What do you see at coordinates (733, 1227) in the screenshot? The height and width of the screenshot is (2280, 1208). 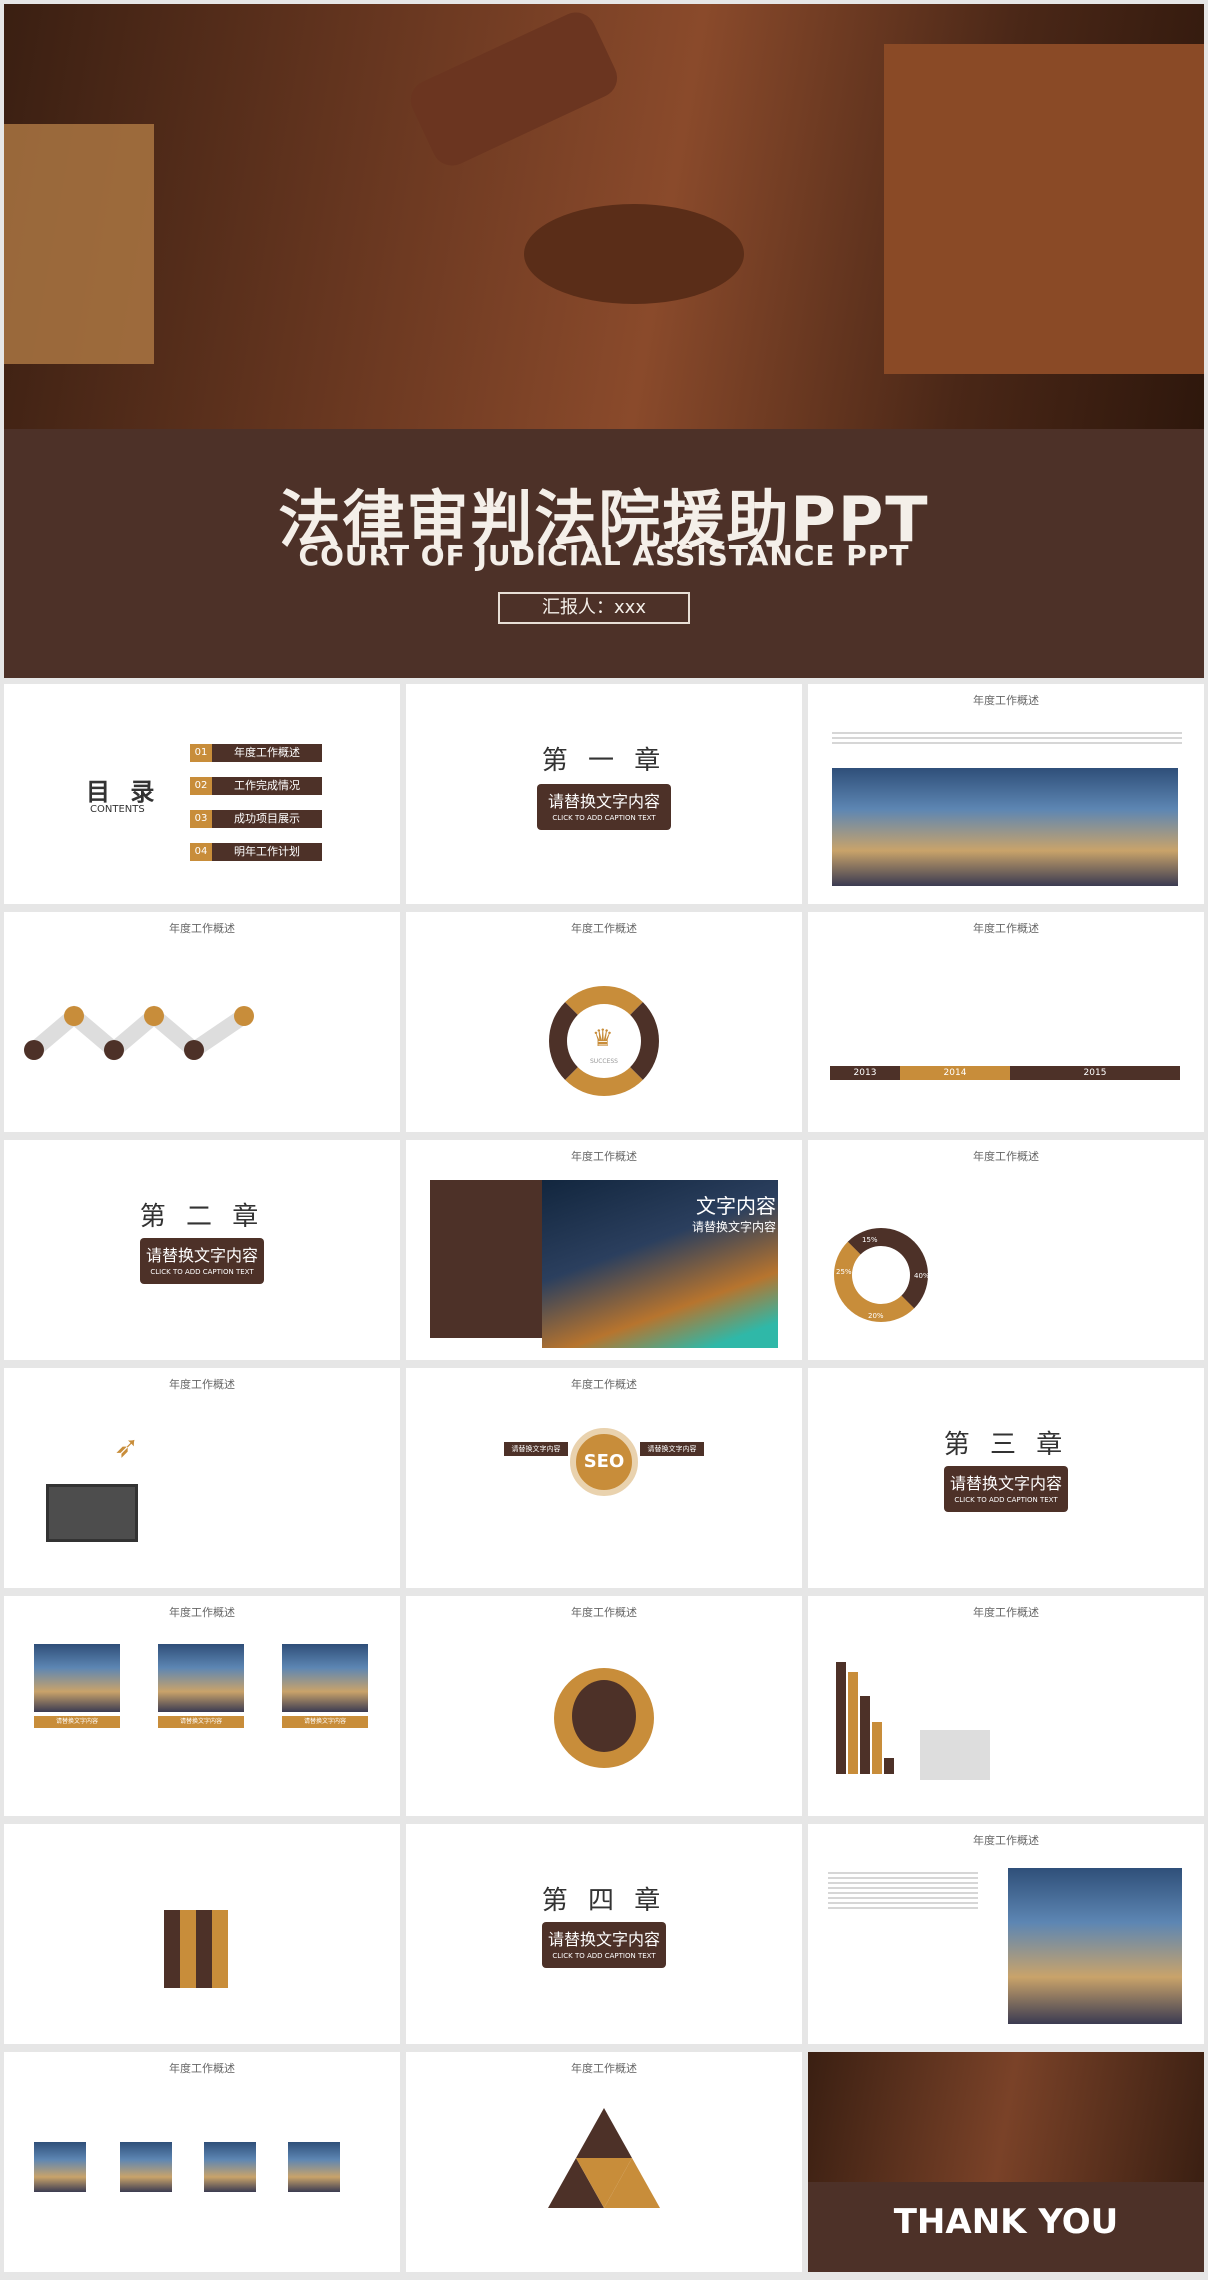 I see `text-sub: 请替换文字内容` at bounding box center [733, 1227].